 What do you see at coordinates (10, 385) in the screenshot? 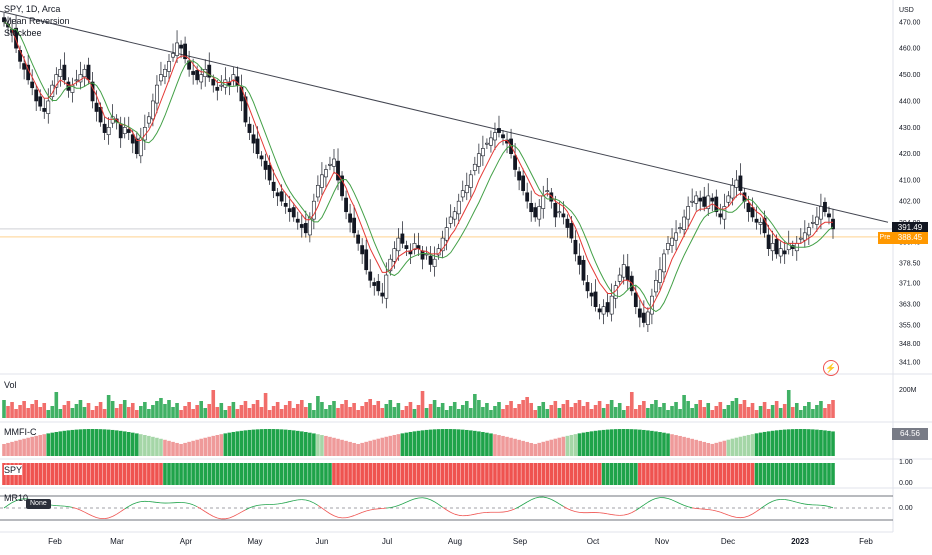
I see `volume-pane-label: Vol` at bounding box center [10, 385].